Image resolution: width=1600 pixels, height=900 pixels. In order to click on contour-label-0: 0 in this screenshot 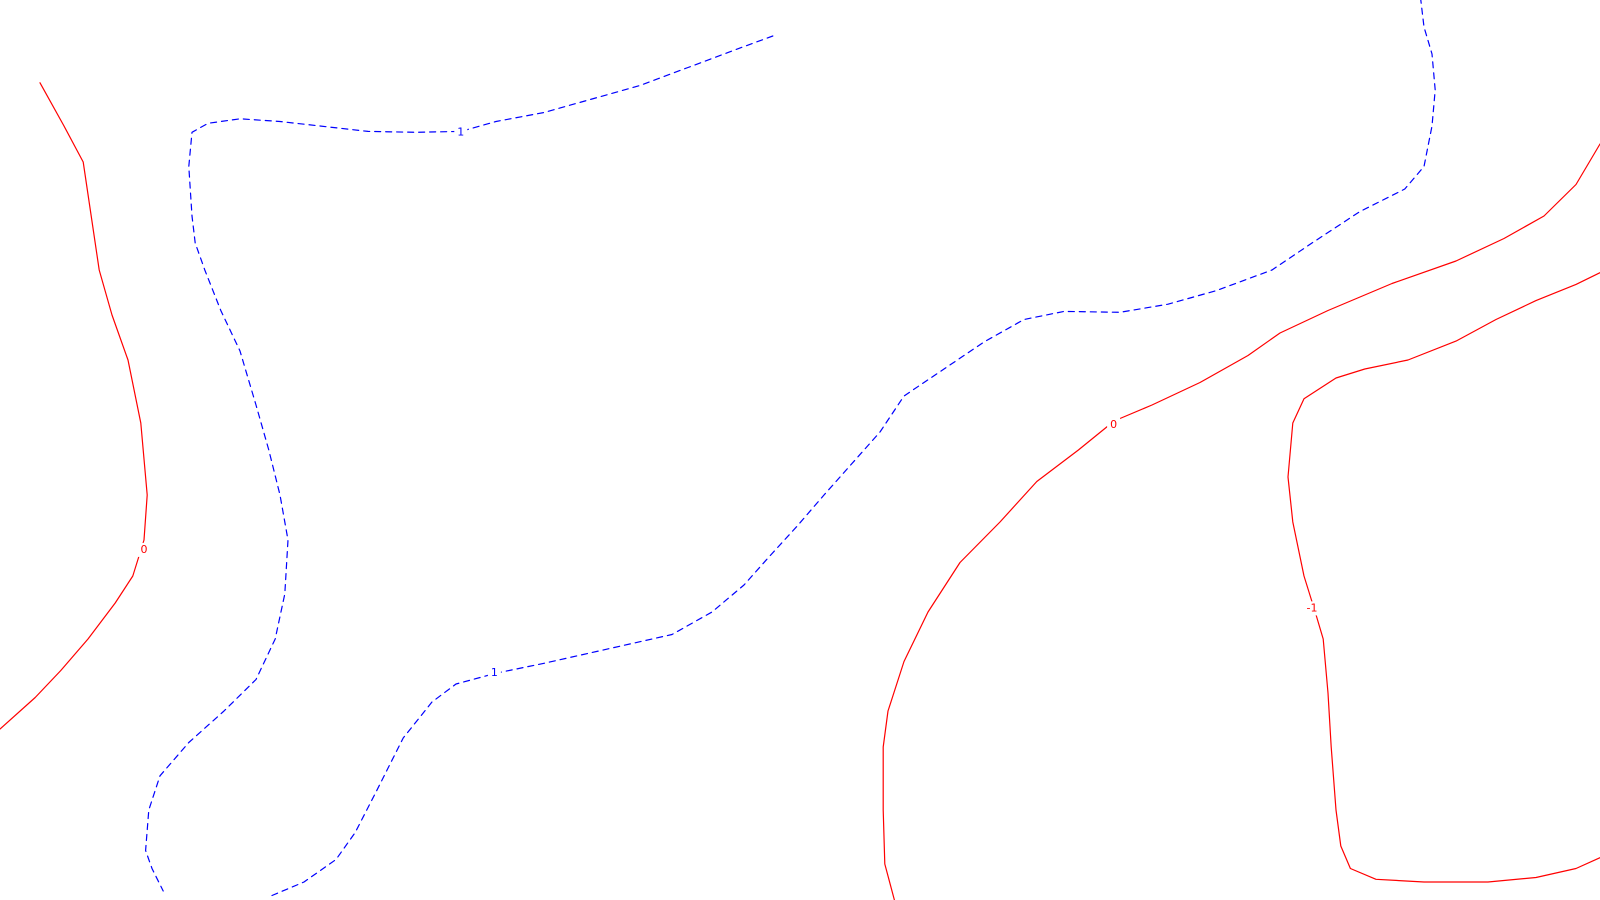, I will do `click(144, 549)`.